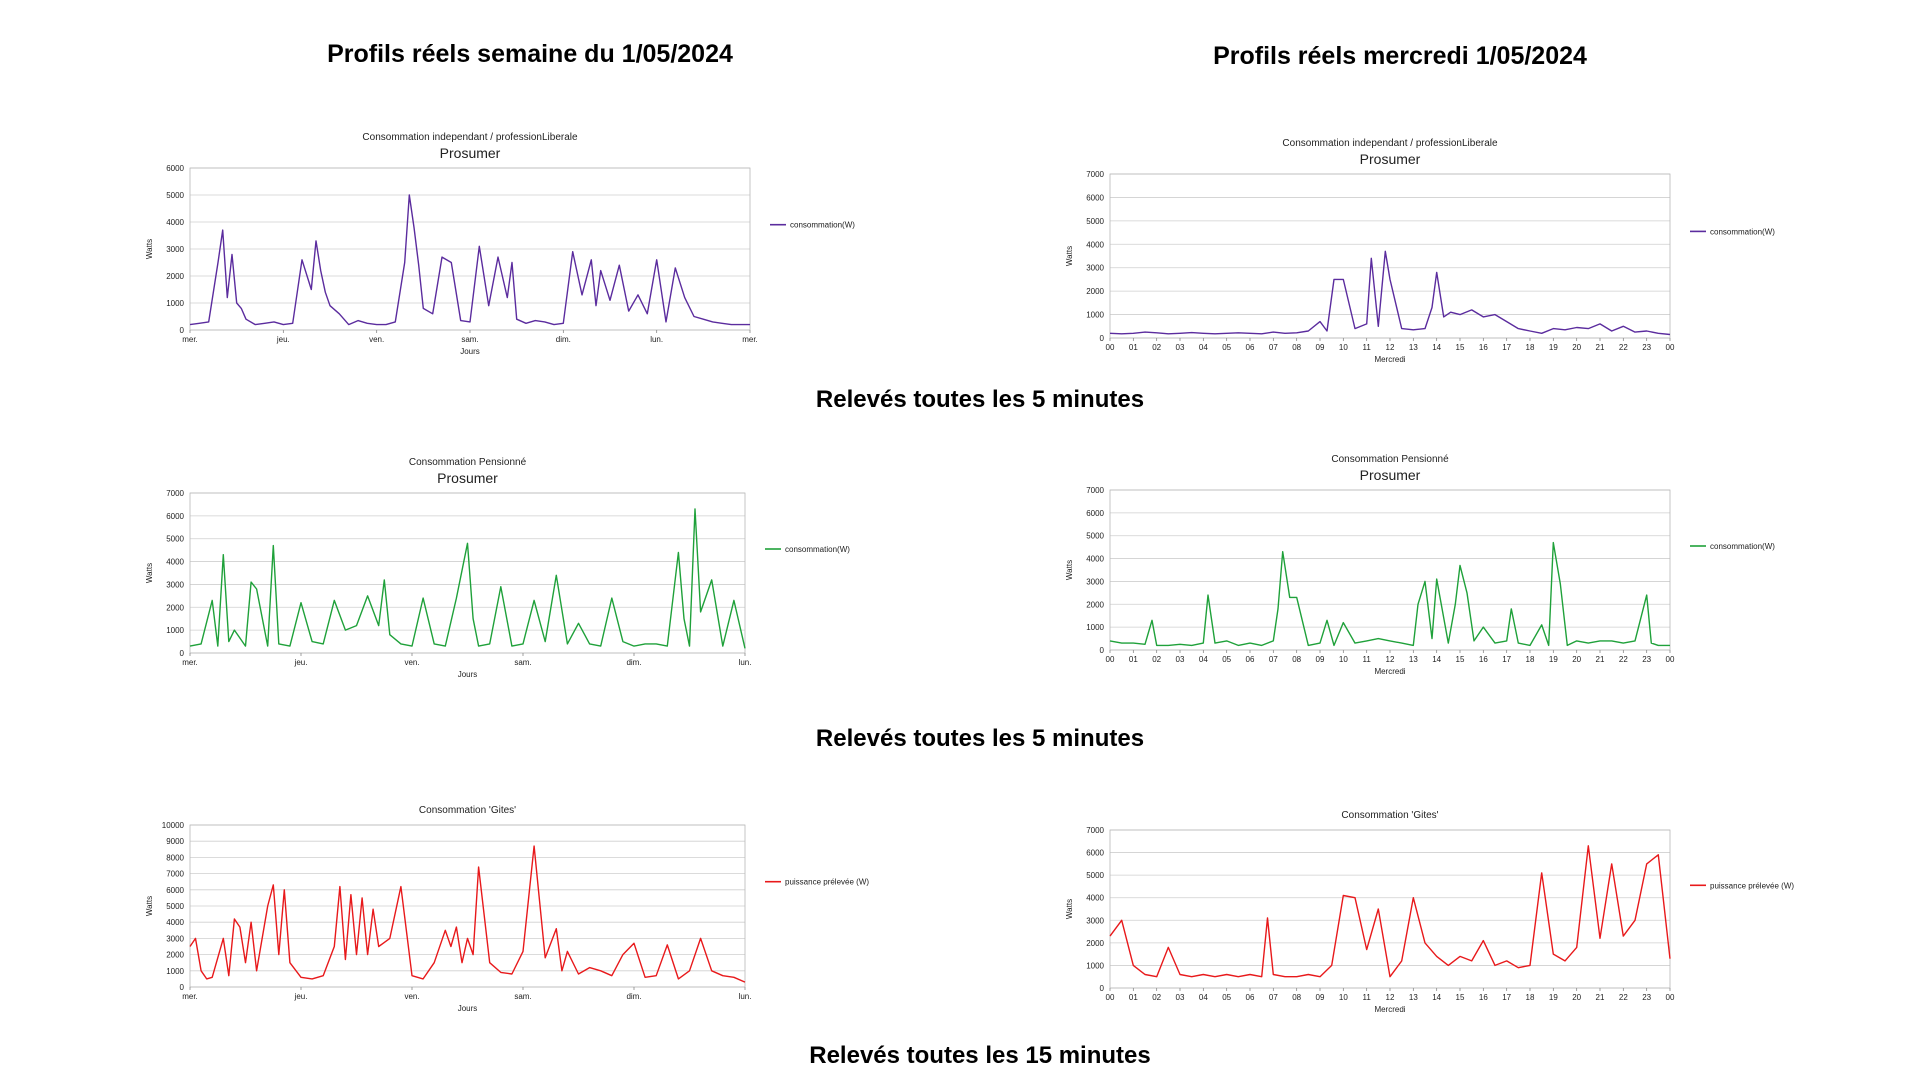 The height and width of the screenshot is (1080, 1920). What do you see at coordinates (1250, 659) in the screenshot?
I see `chart-4-xtick-label: 06` at bounding box center [1250, 659].